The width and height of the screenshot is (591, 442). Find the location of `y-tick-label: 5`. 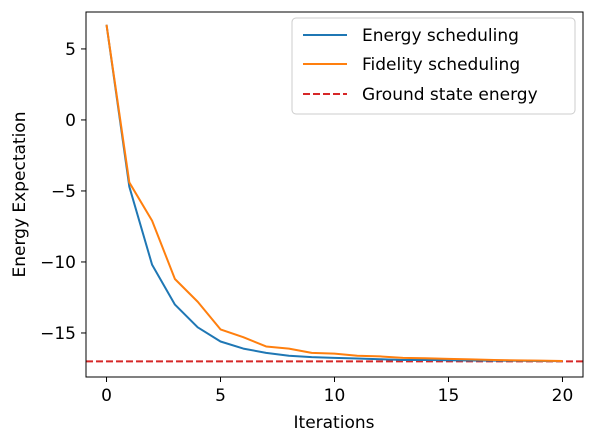

y-tick-label: 5 is located at coordinates (70, 50).